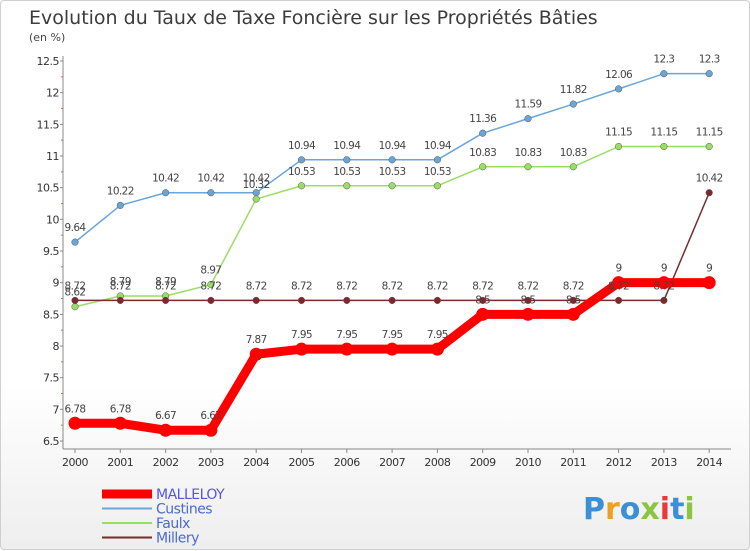 The height and width of the screenshot is (551, 750). Describe the element at coordinates (573, 153) in the screenshot. I see `data-label-faulx: 10.83` at that location.